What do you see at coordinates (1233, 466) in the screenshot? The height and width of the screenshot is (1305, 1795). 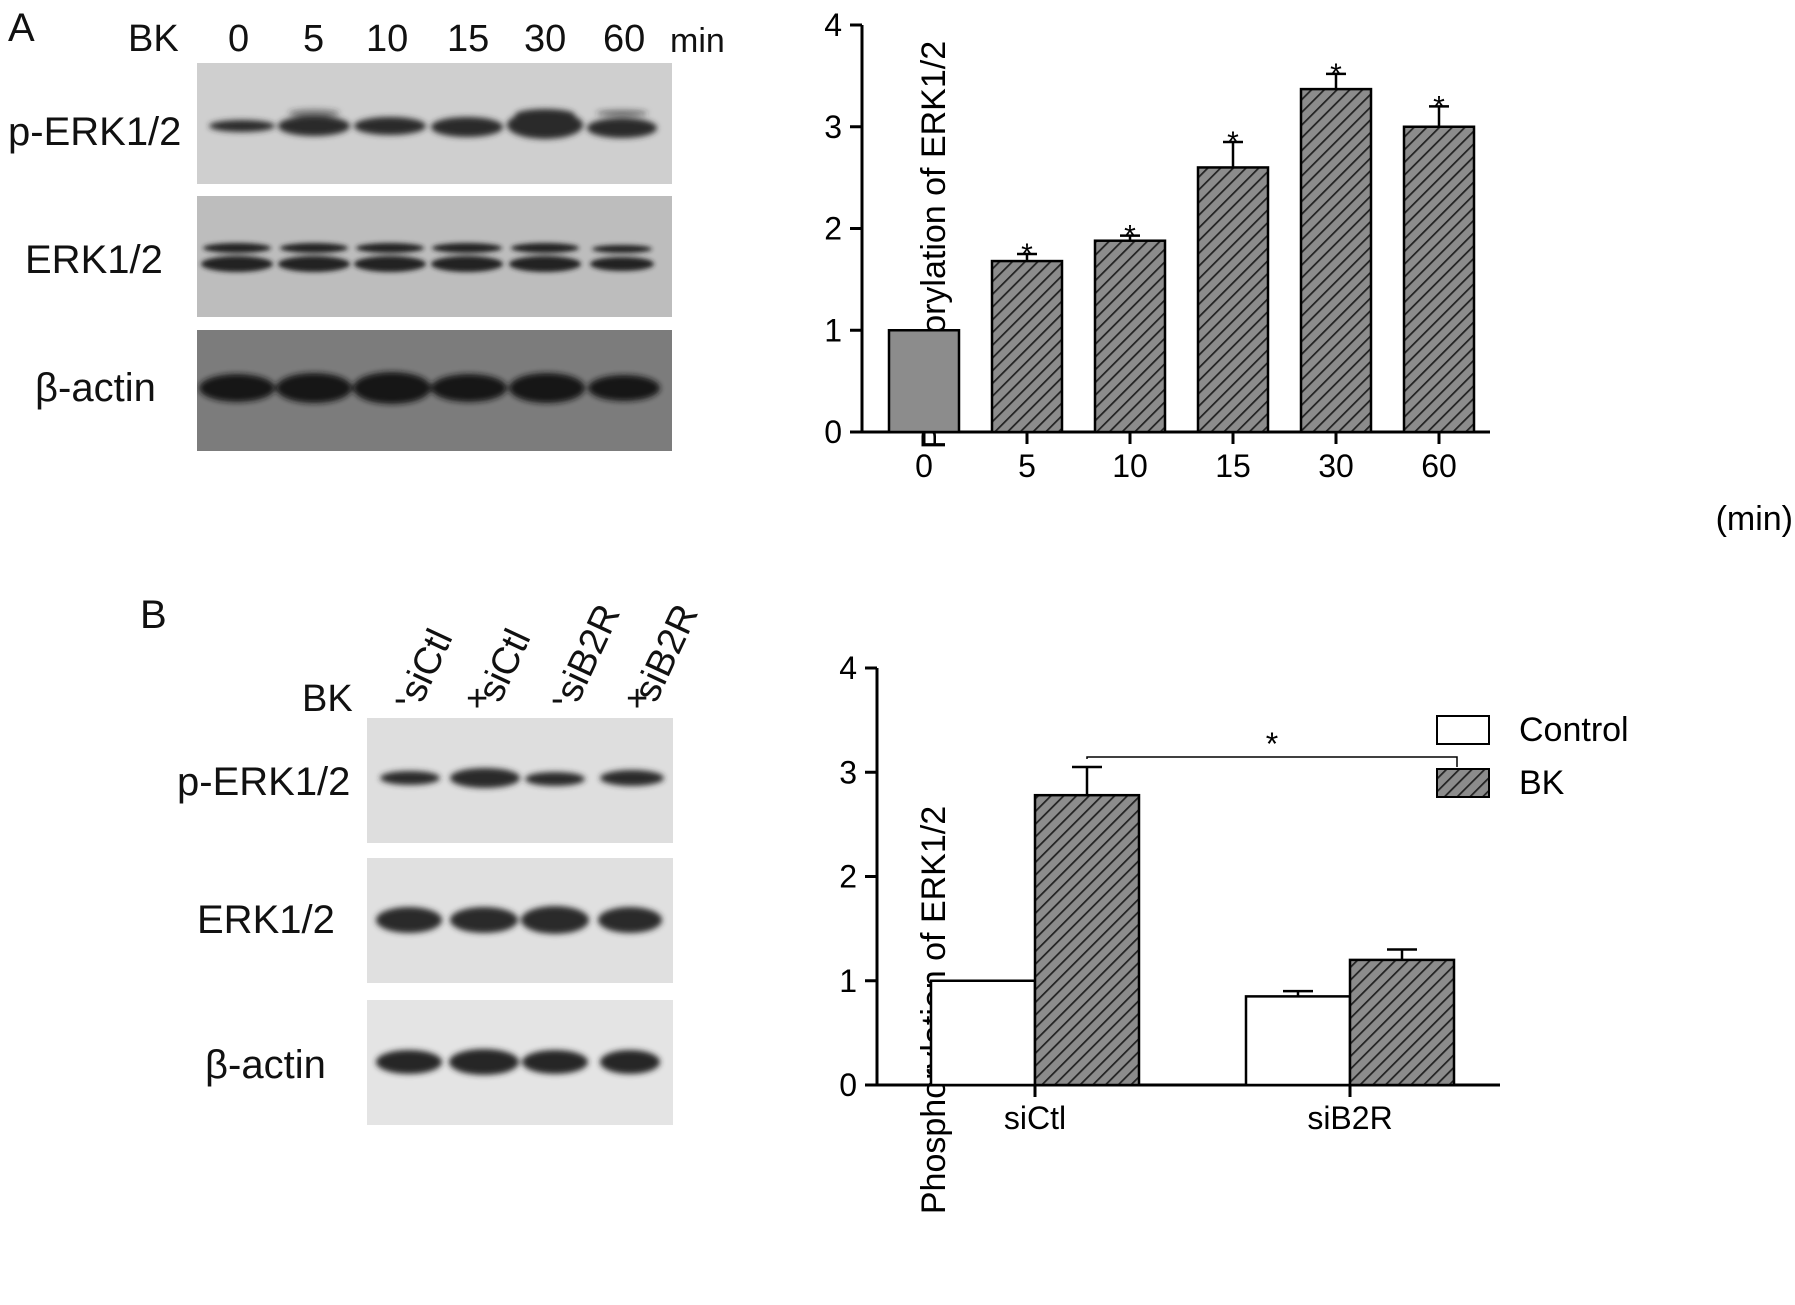 I see `chart-a-x-tick-label: 15` at bounding box center [1233, 466].